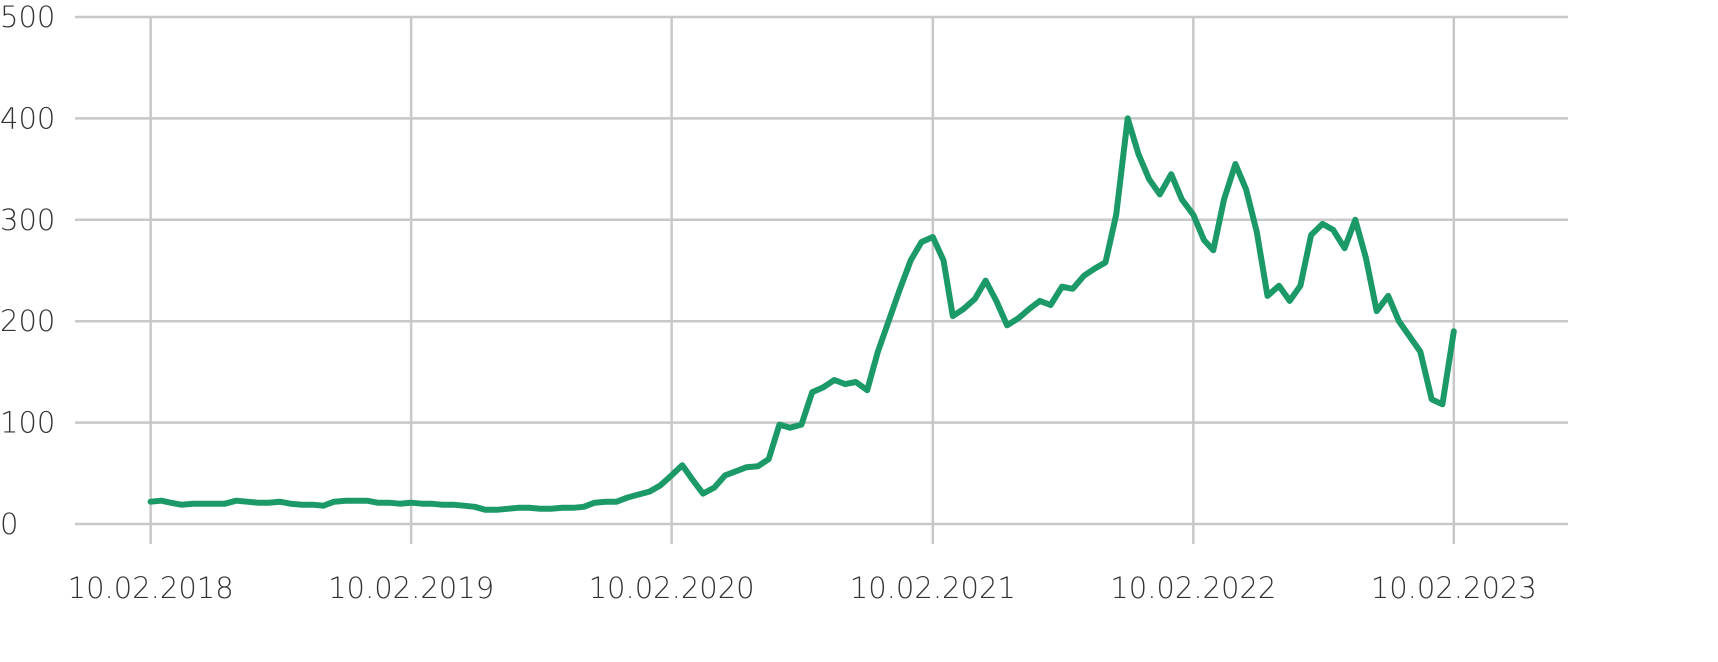 The height and width of the screenshot is (662, 1718). I want to click on y-tick-label: 400, so click(27, 118).